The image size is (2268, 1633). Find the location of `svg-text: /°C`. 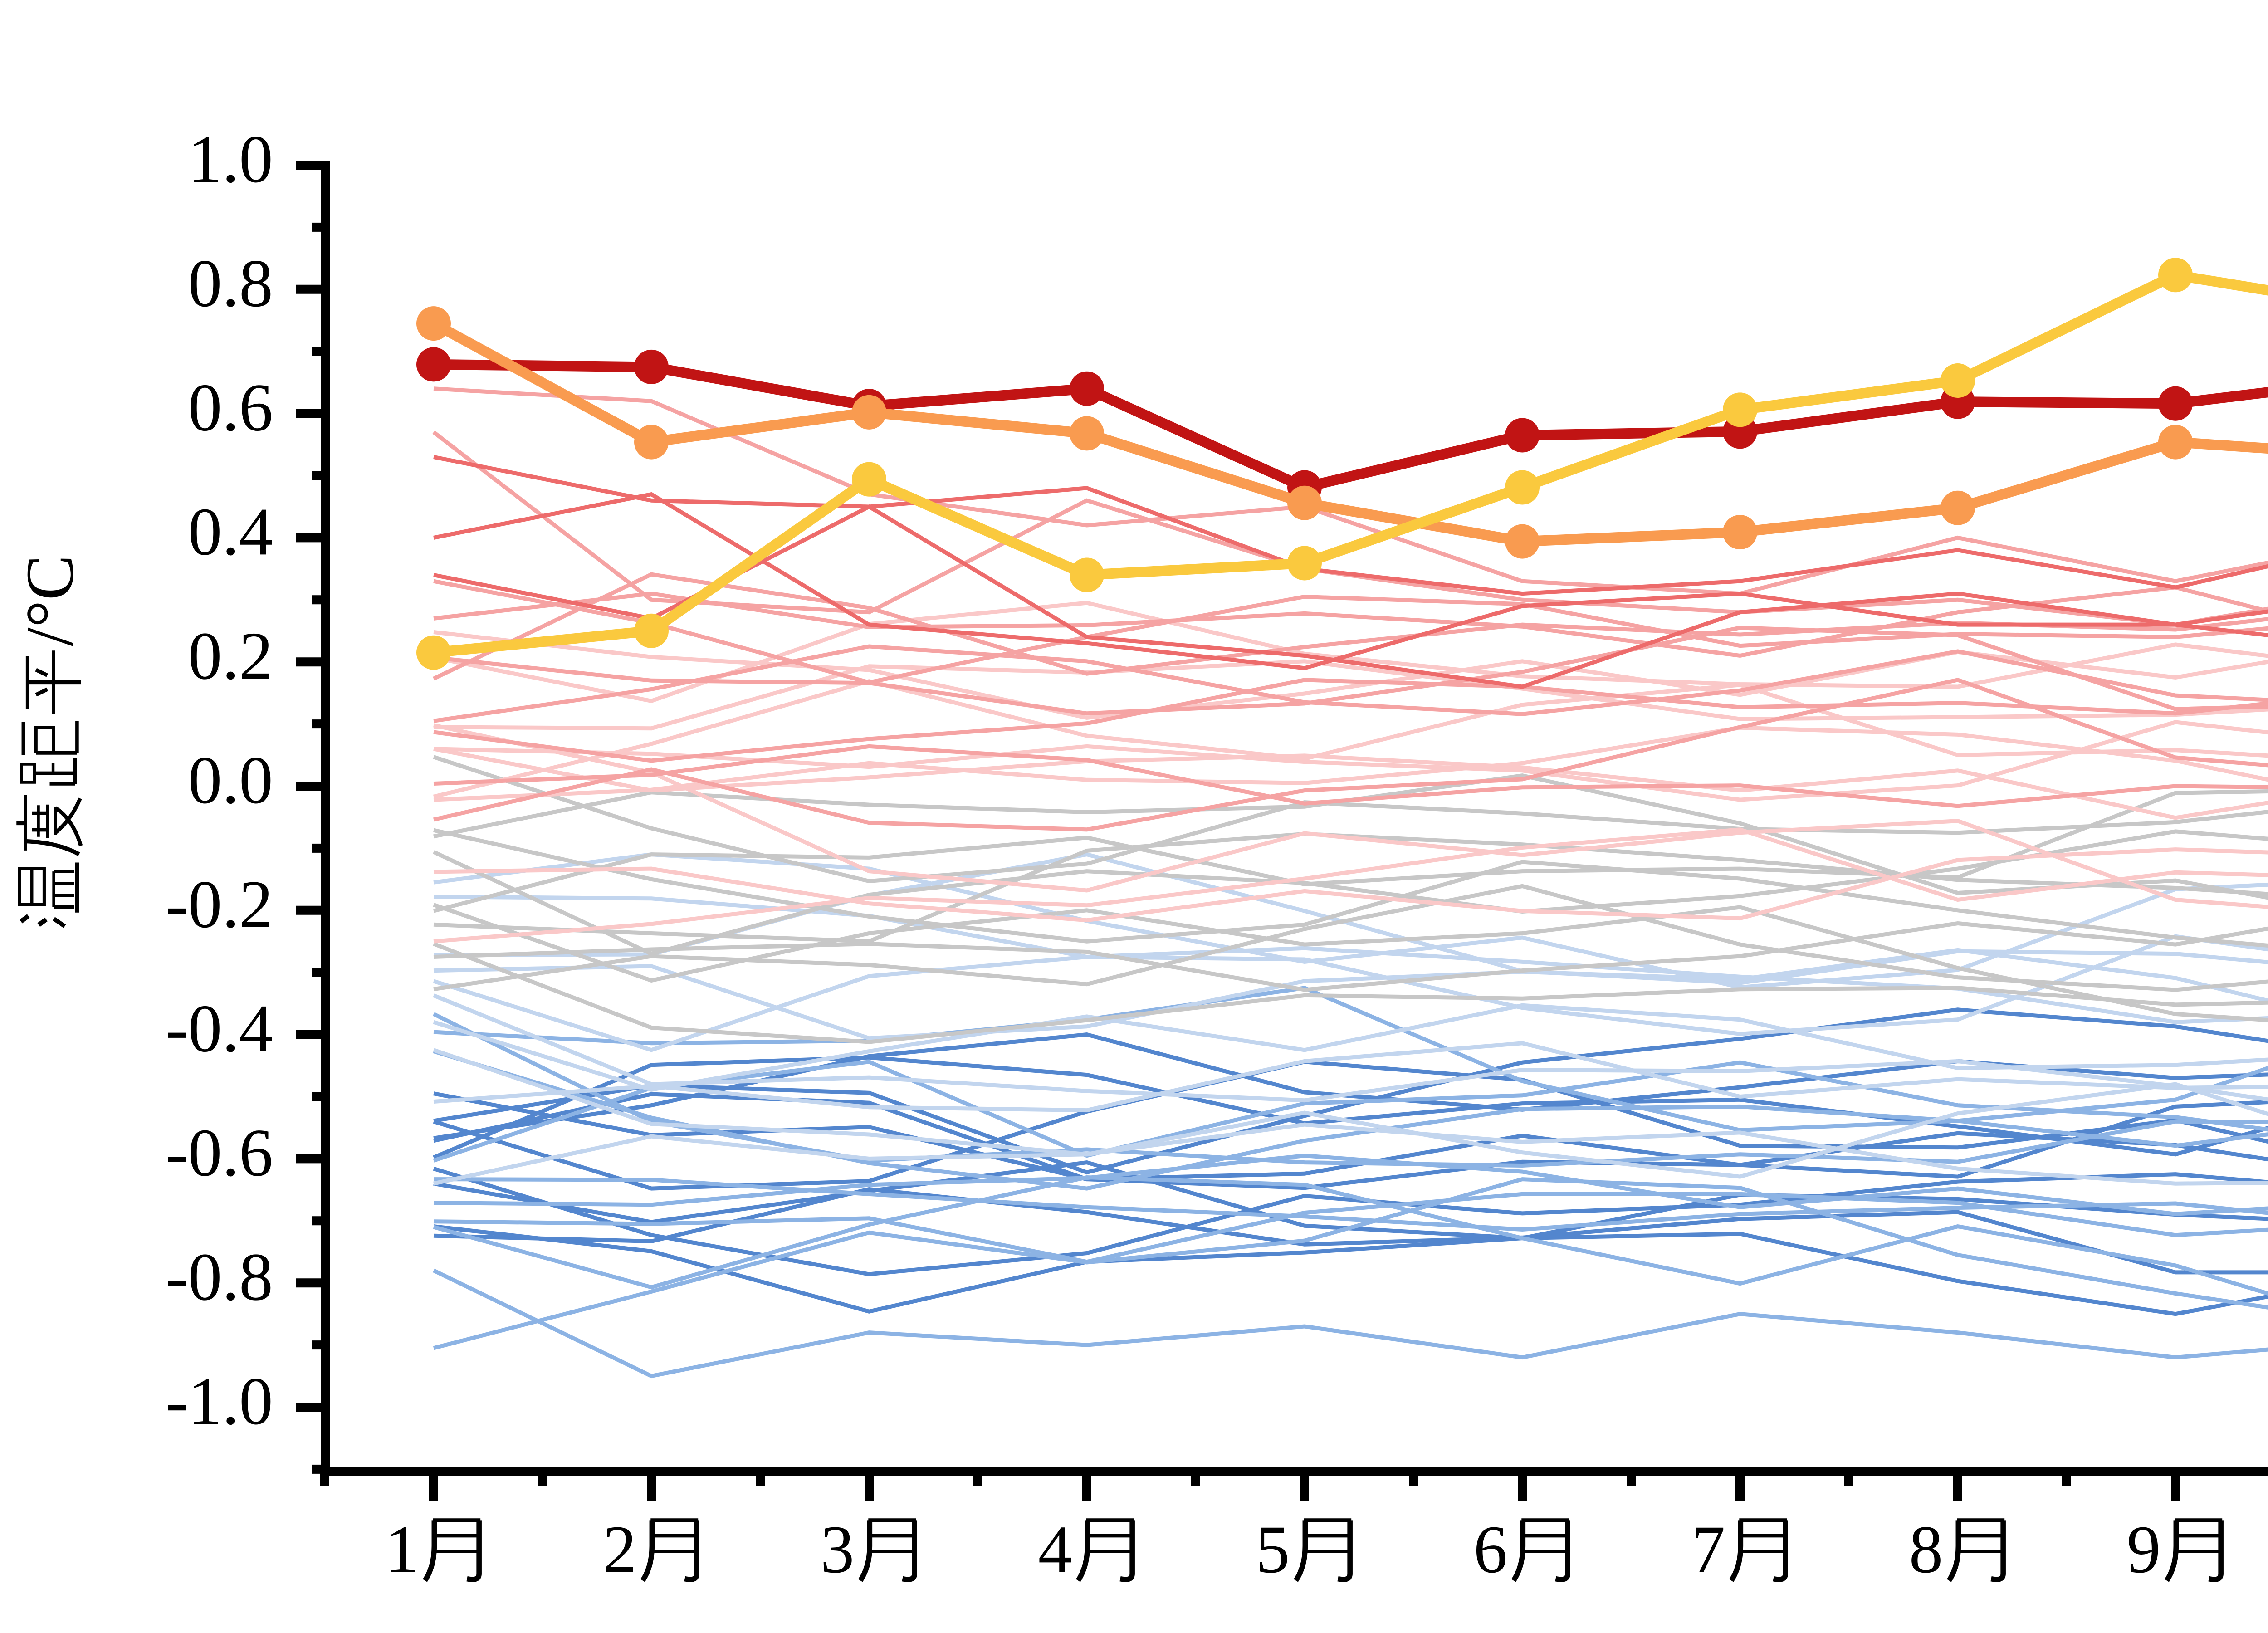

svg-text: /°C is located at coordinates (50, 600).